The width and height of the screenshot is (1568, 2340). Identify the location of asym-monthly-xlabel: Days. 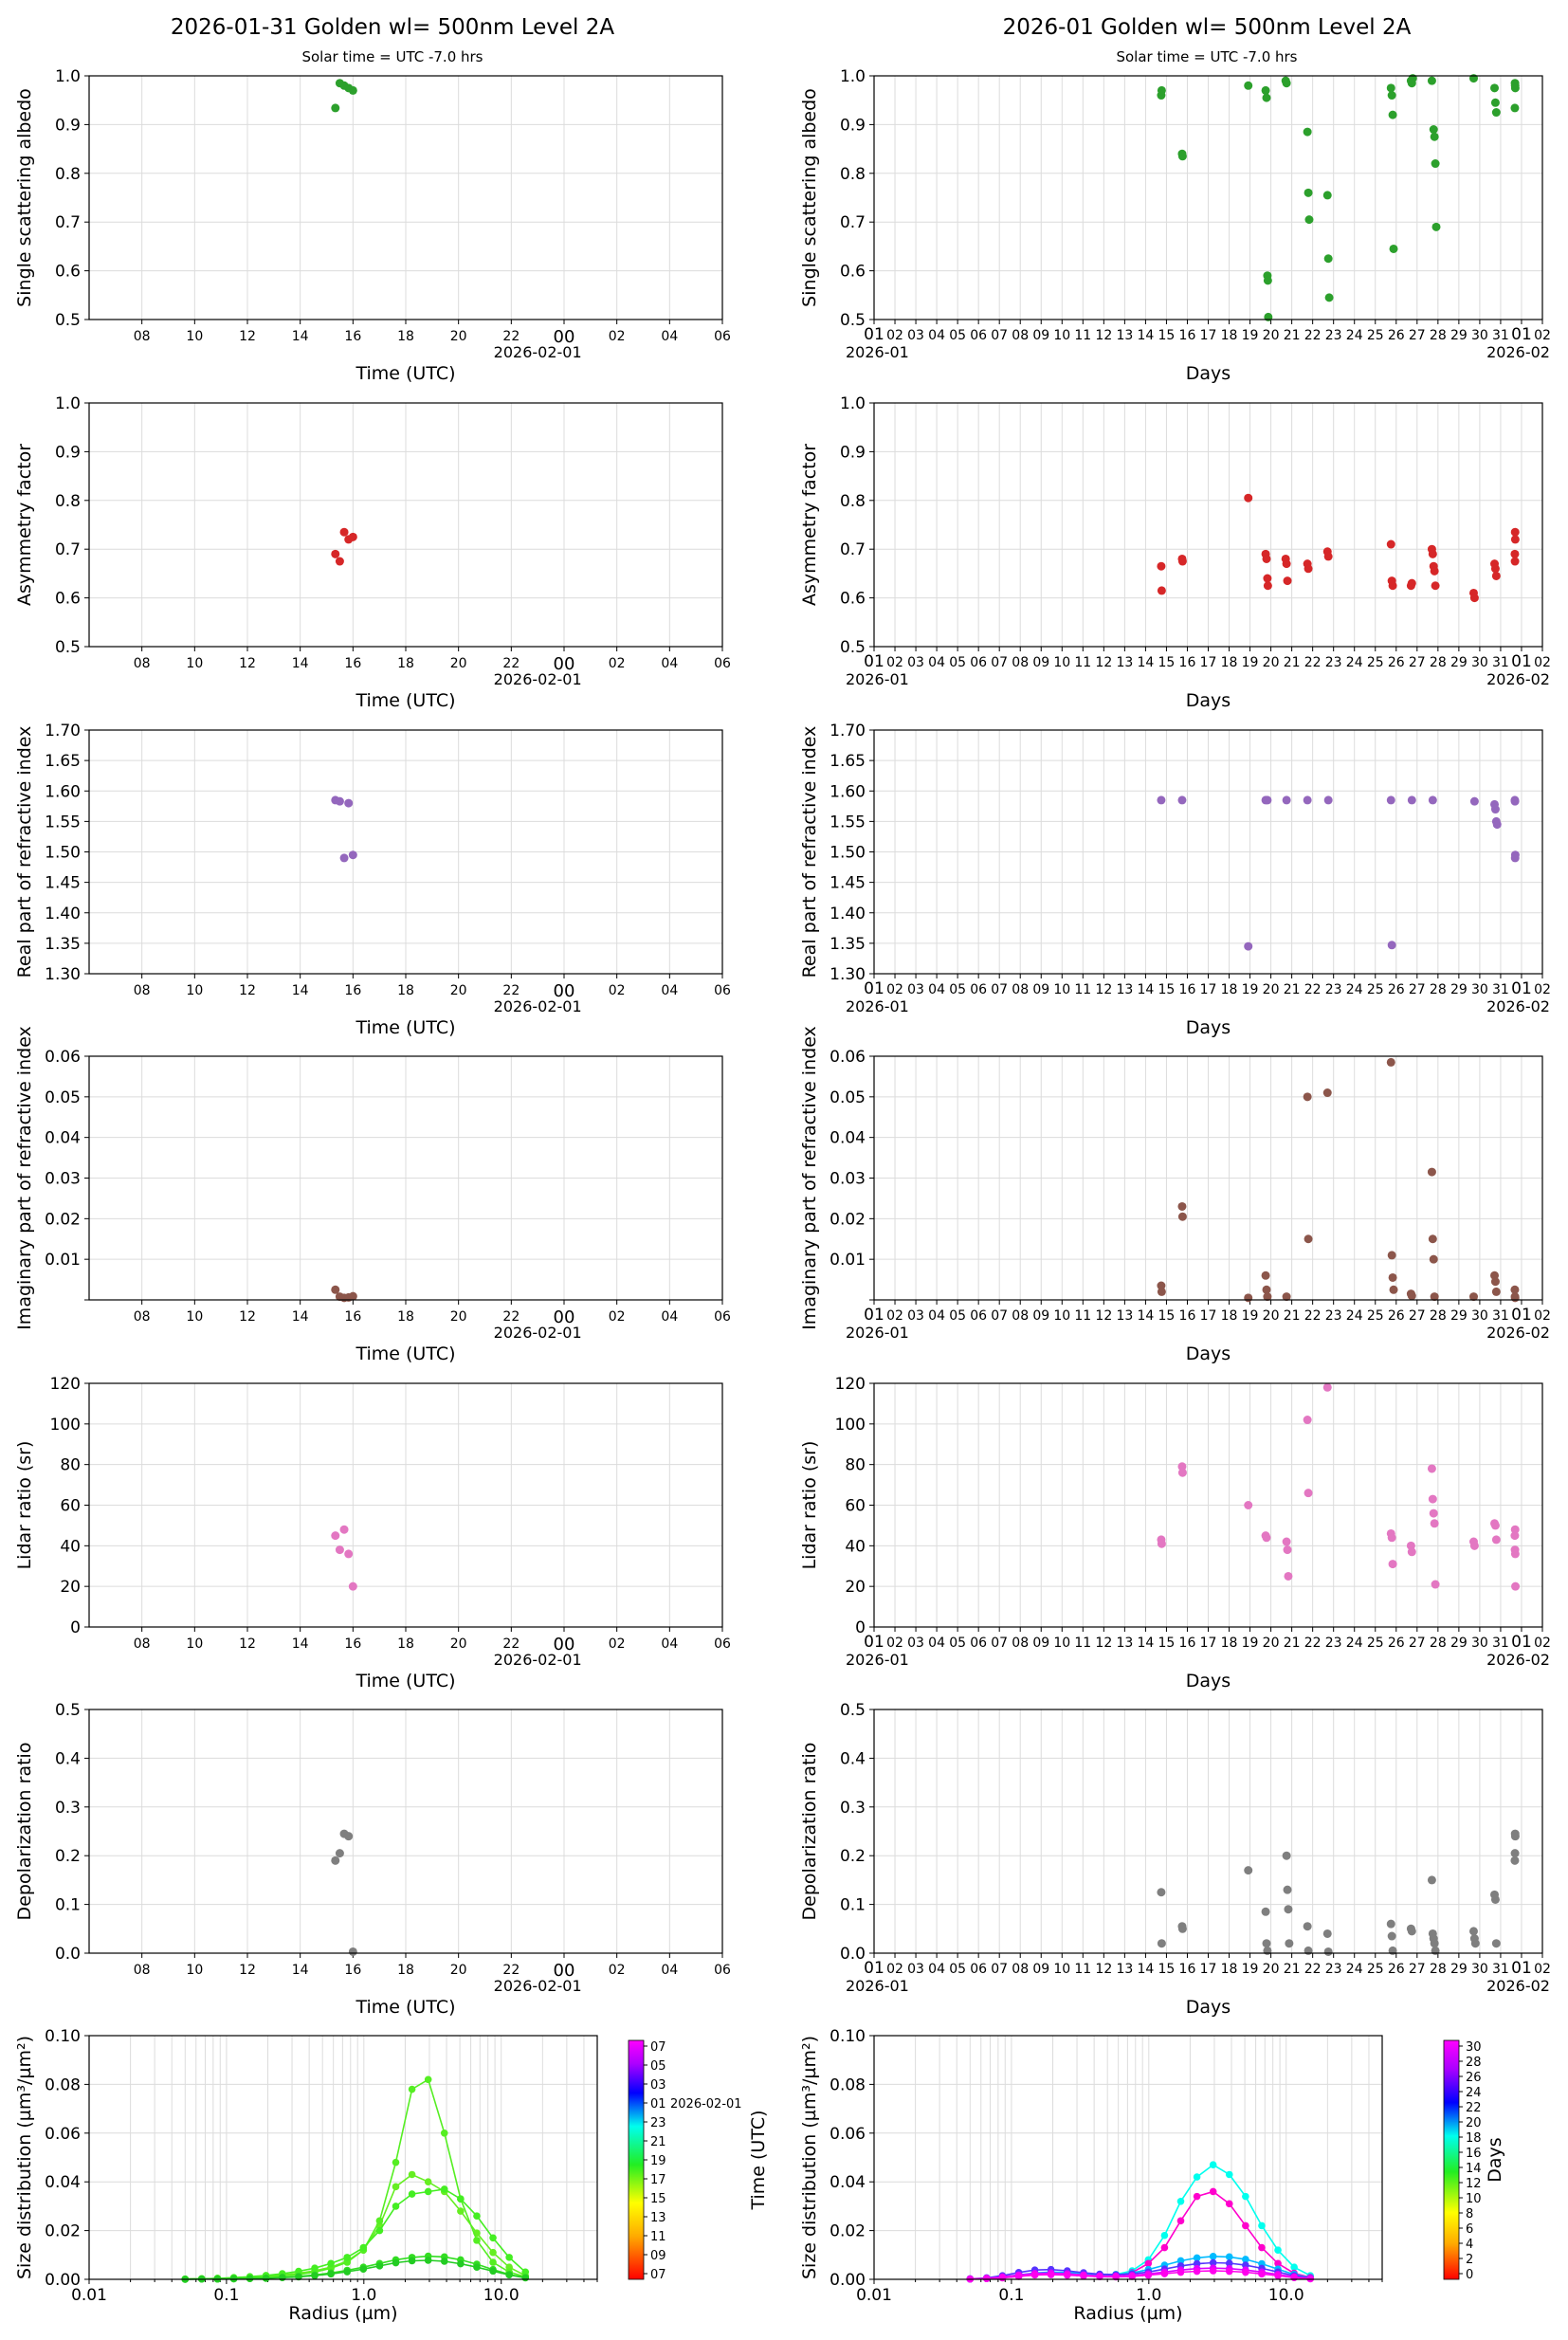
(1208, 700).